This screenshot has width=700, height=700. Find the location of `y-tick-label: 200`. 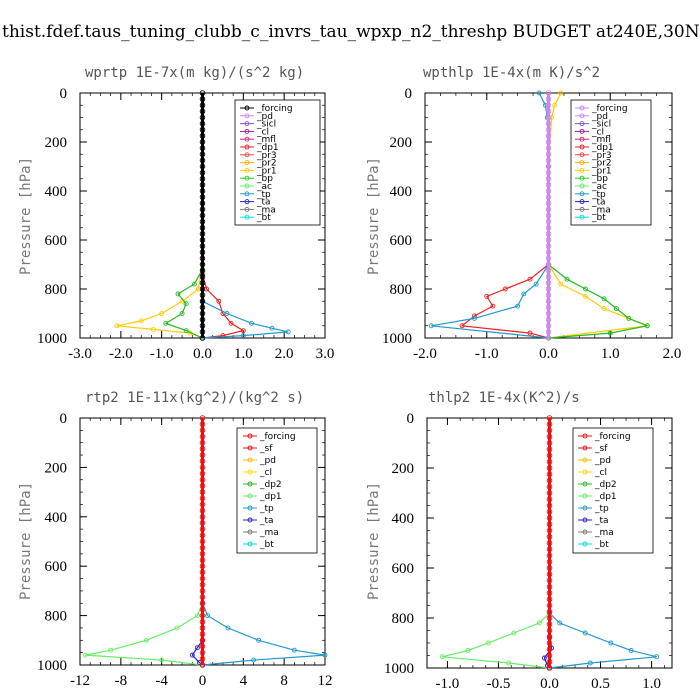

y-tick-label: 200 is located at coordinates (56, 468).